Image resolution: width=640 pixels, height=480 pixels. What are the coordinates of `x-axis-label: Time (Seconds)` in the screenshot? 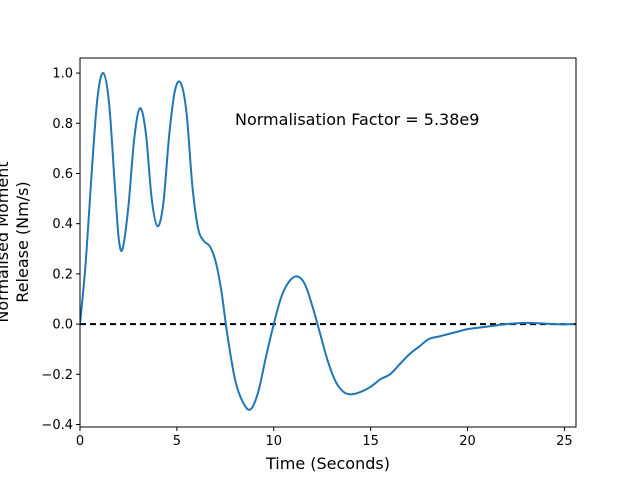 It's located at (327, 463).